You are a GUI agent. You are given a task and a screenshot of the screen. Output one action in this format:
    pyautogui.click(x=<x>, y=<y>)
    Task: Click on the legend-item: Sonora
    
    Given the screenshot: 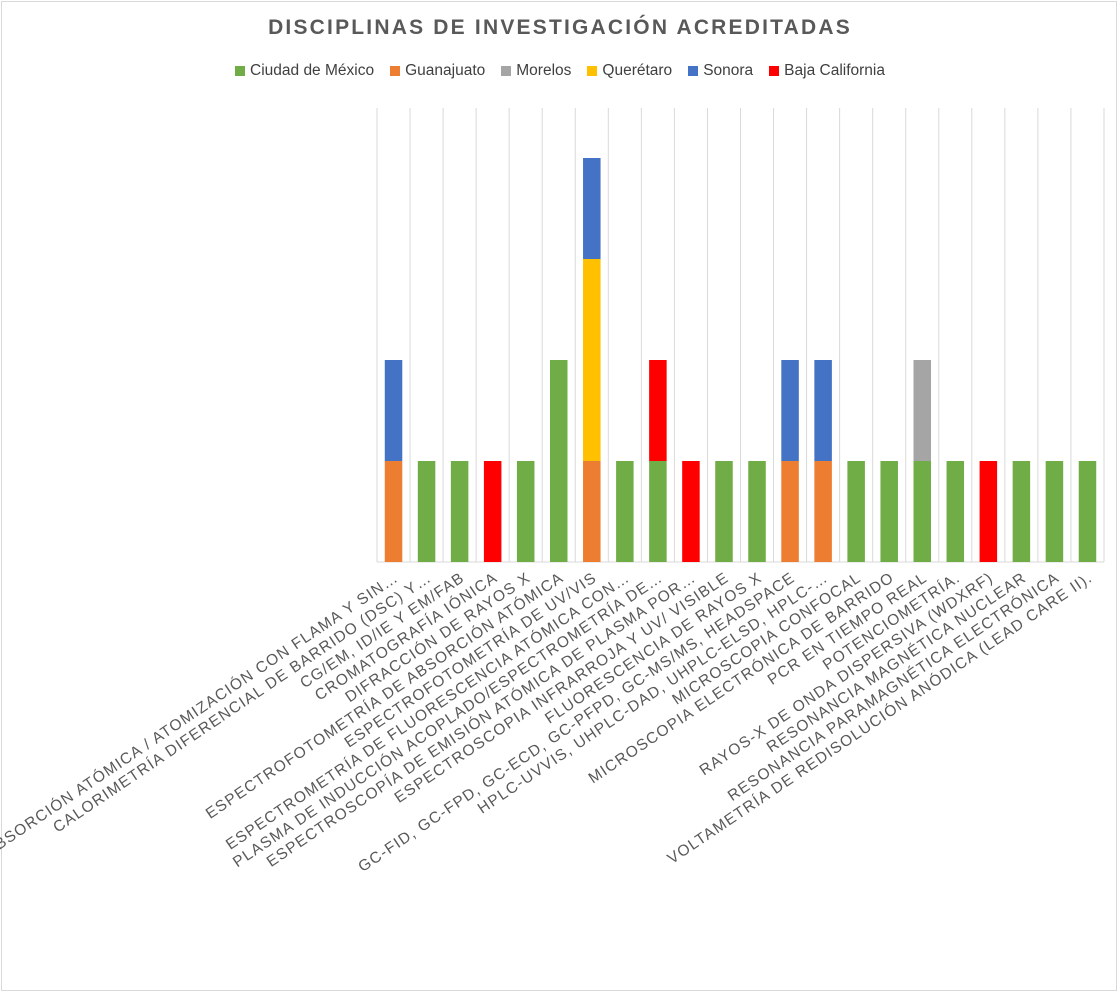 What is the action you would take?
    pyautogui.click(x=720, y=71)
    